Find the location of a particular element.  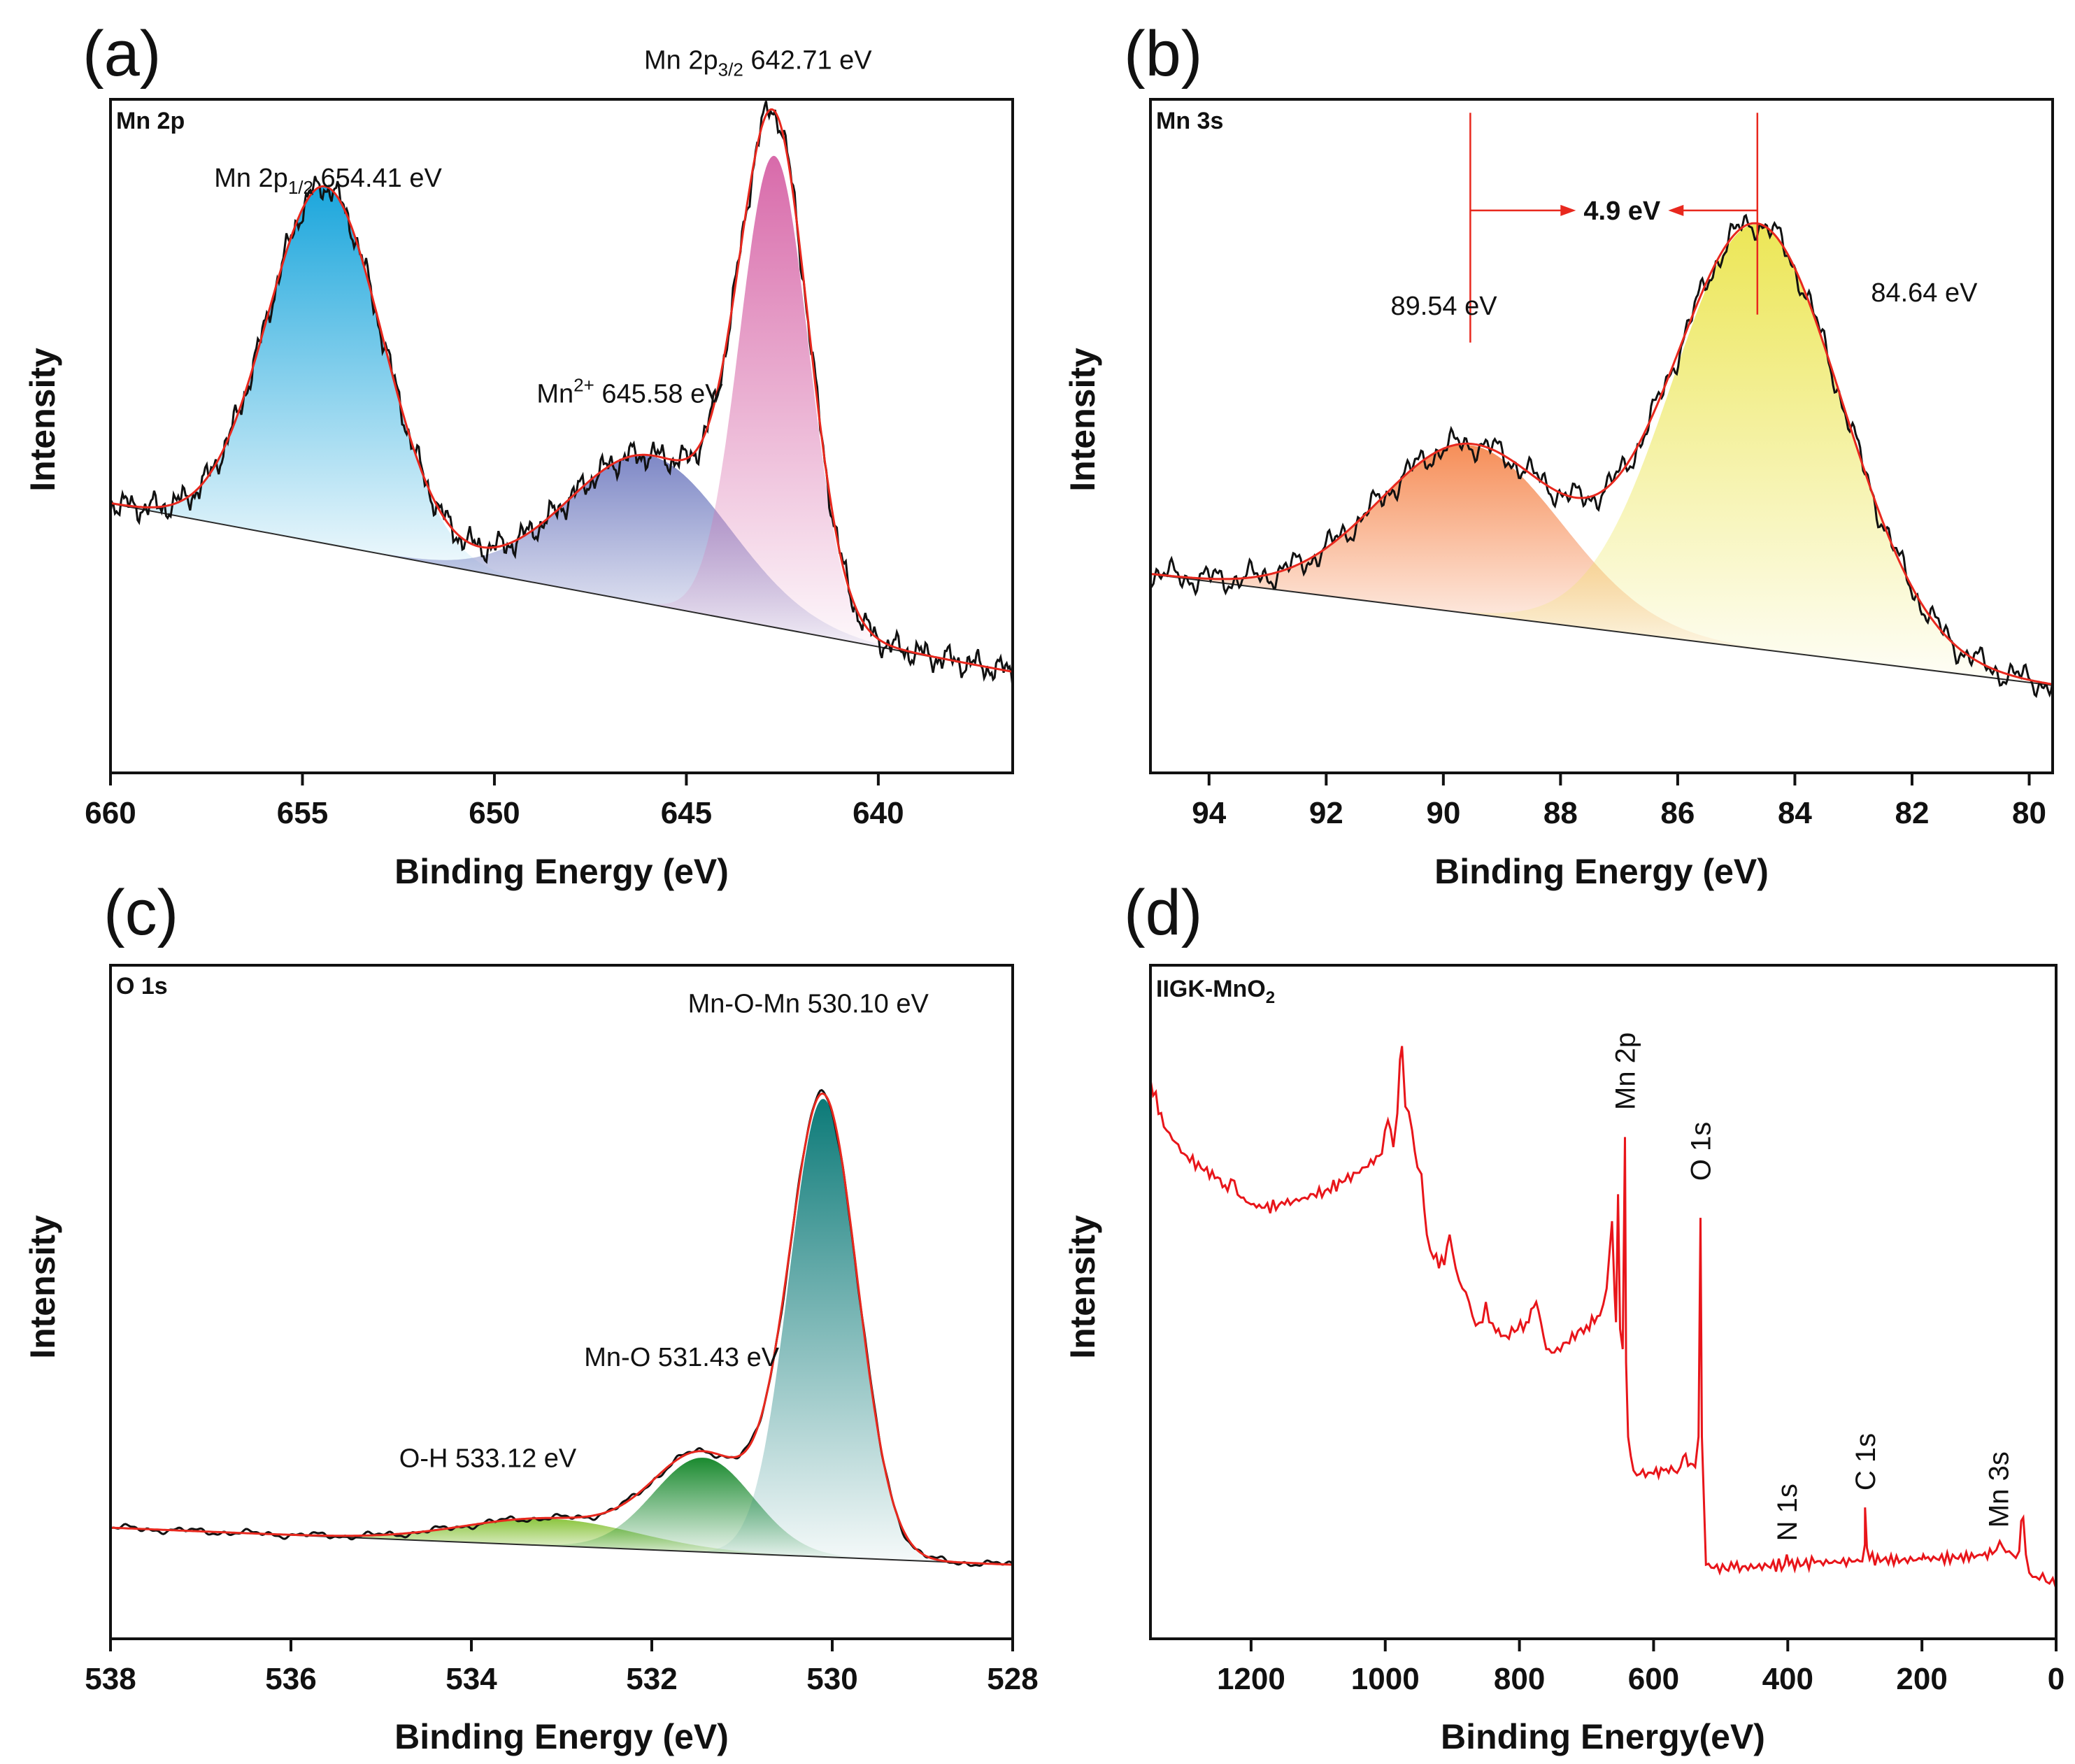

panel-b-experimental-trace is located at coordinates (1601, 455).